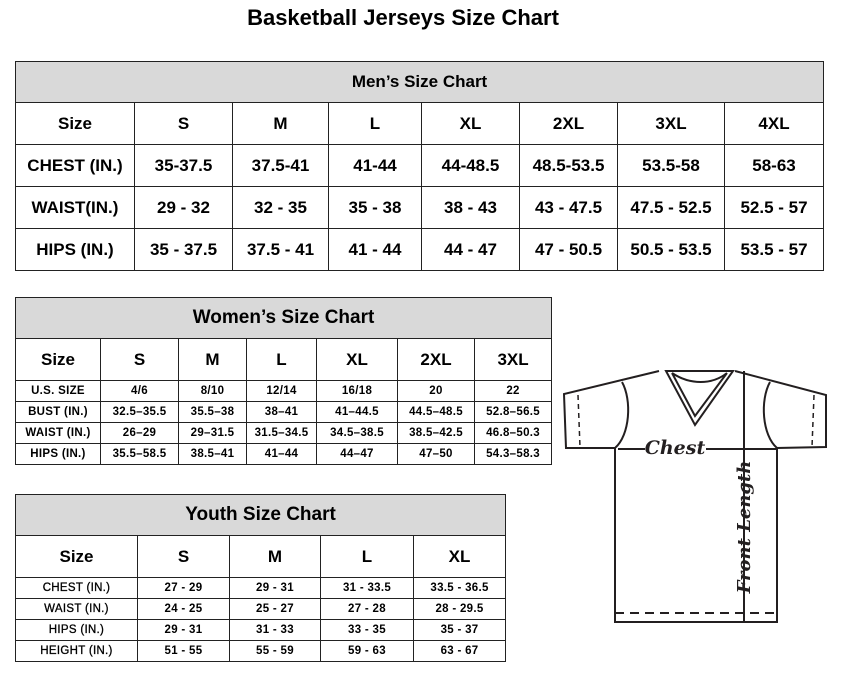 This screenshot has width=843, height=679. I want to click on table-cell: 63 - 67, so click(459, 651).